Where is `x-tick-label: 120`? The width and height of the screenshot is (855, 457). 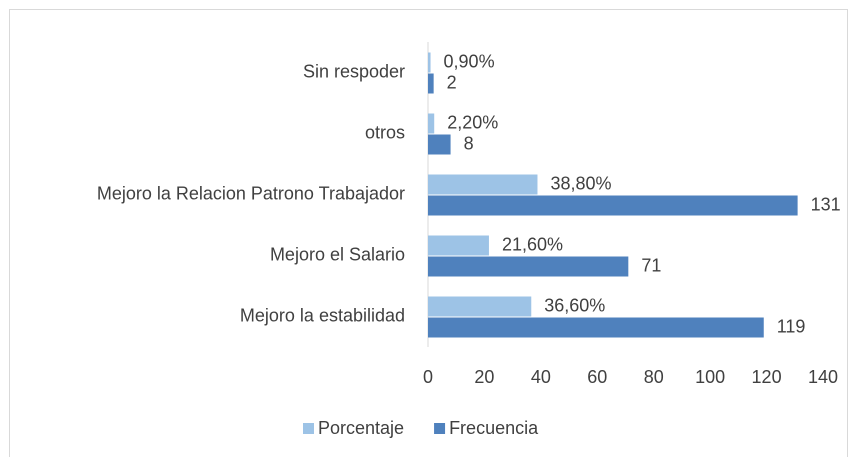
x-tick-label: 120 is located at coordinates (767, 377).